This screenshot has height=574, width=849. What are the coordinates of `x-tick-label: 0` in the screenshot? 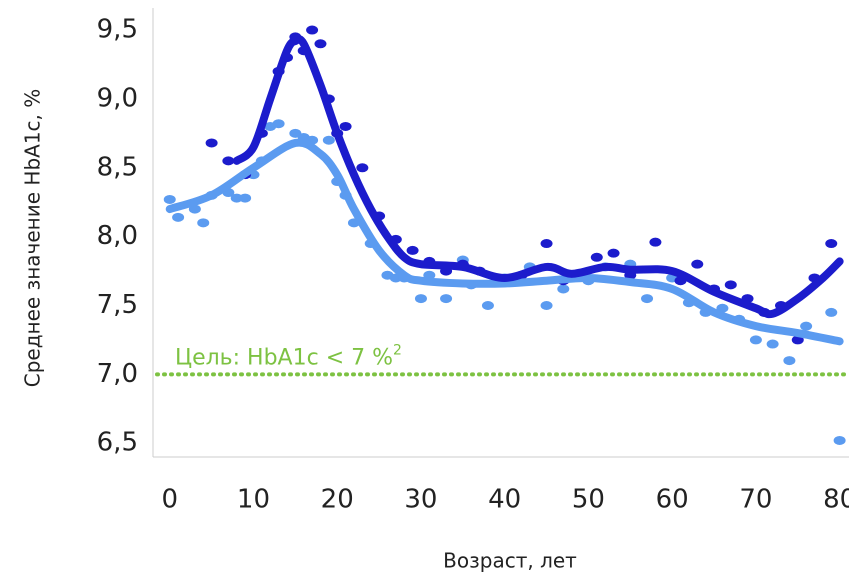 It's located at (169, 500).